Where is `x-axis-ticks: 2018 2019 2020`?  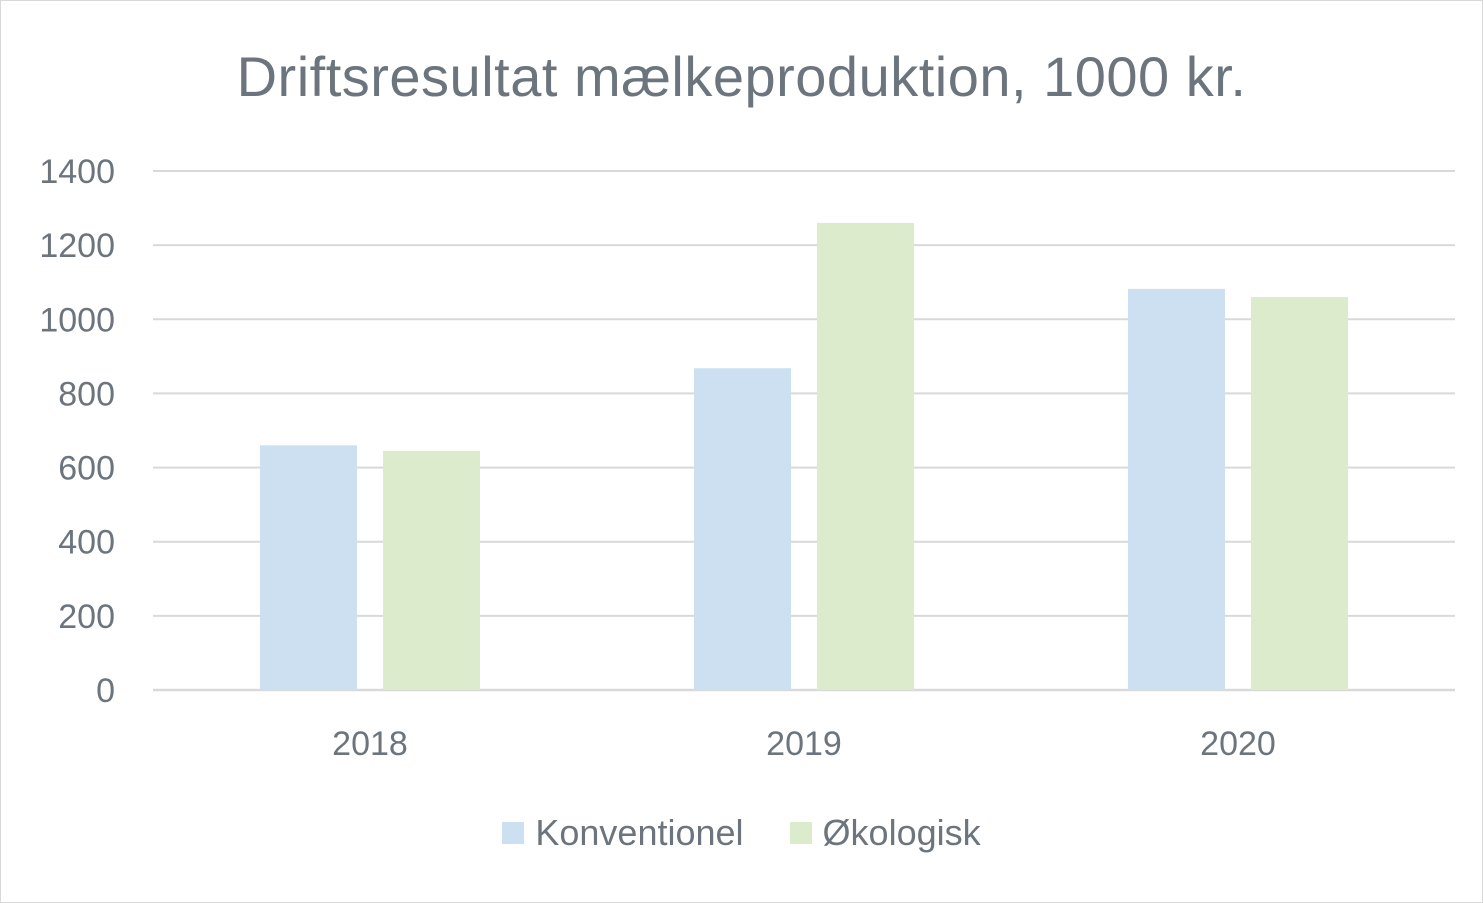 x-axis-ticks: 2018 2019 2020 is located at coordinates (804, 744).